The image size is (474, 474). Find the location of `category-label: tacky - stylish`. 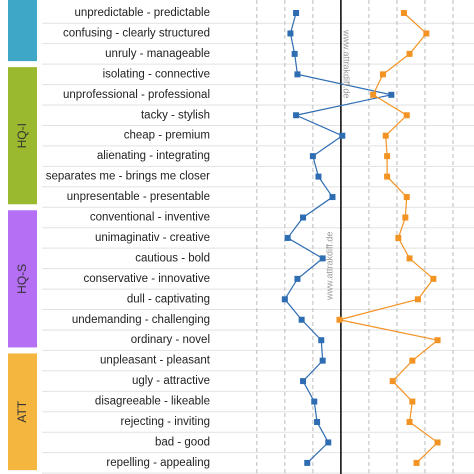

category-label: tacky - stylish is located at coordinates (175, 115).